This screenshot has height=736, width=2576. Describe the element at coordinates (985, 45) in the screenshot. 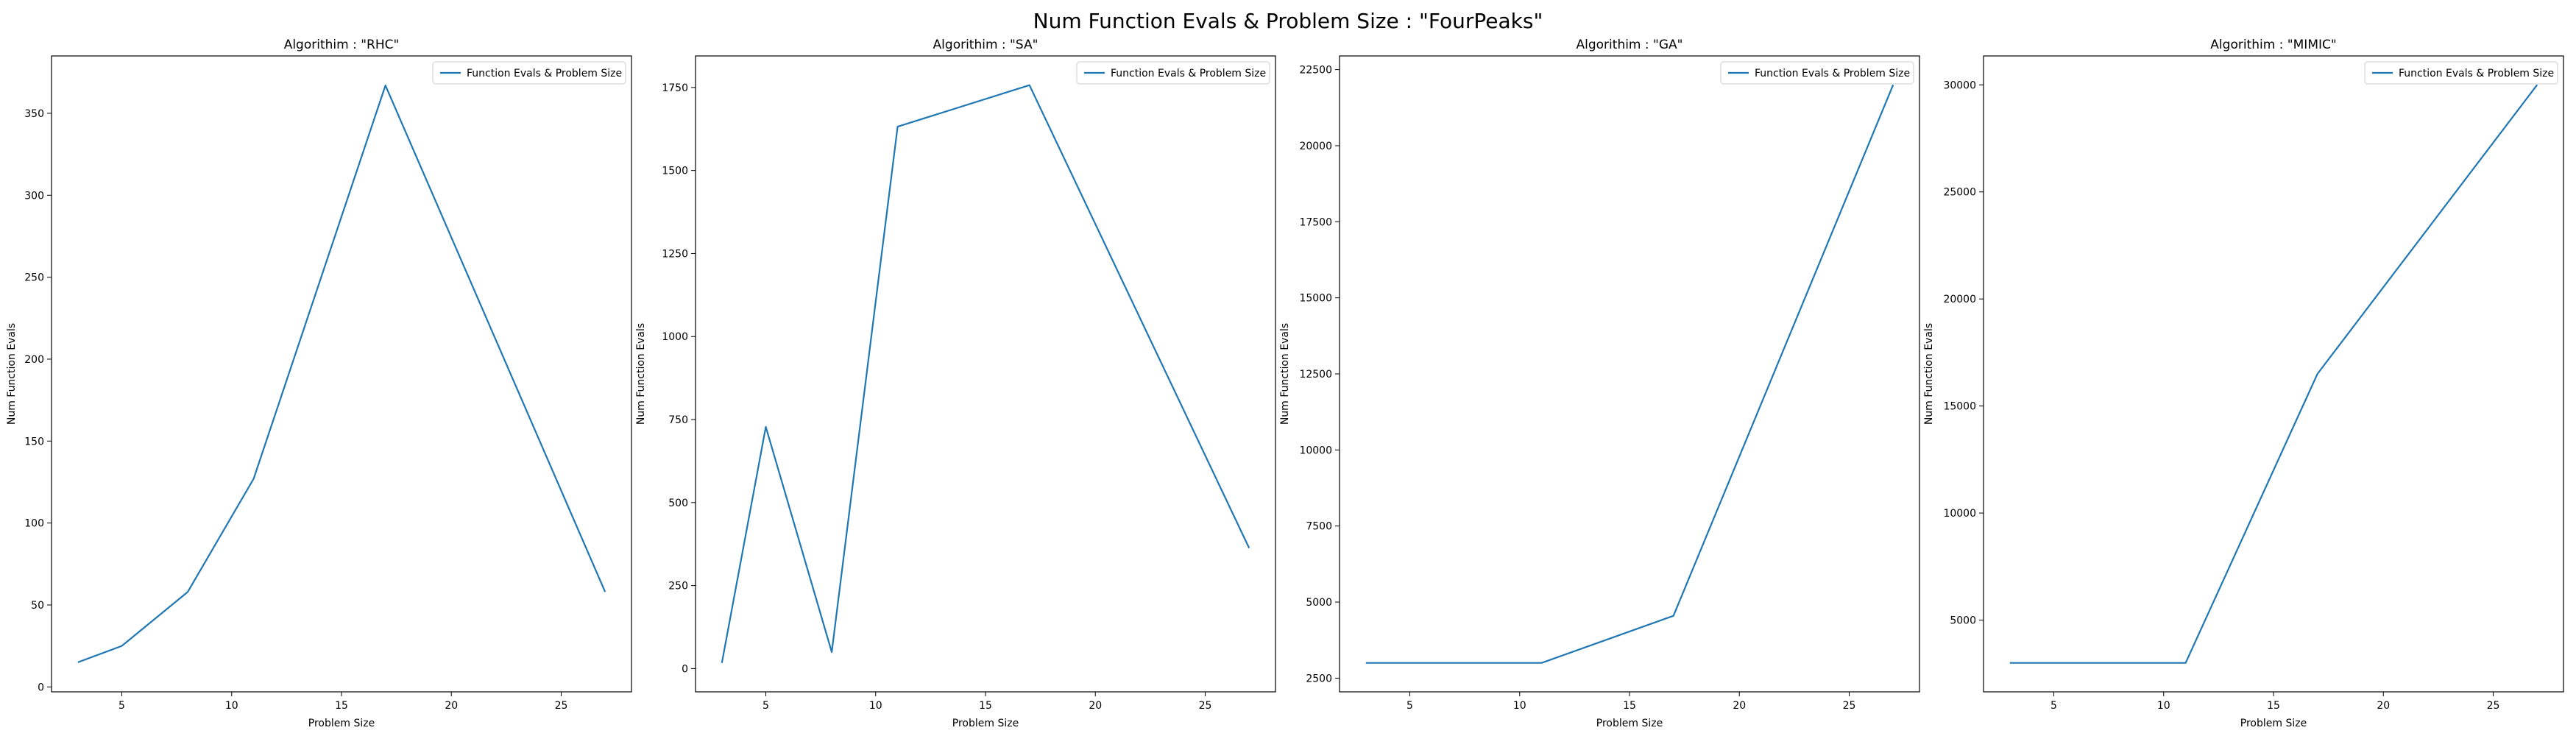

I see `subplot-title: Algorithim : "SA"` at that location.